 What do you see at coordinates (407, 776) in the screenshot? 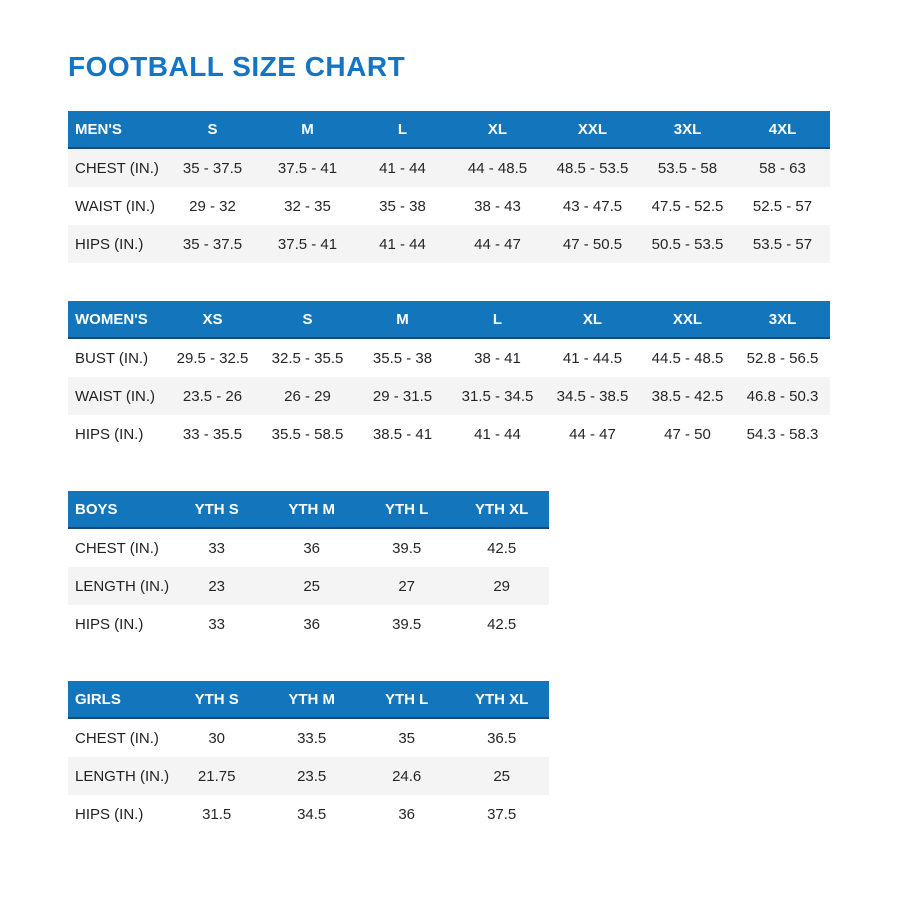
I see `measurement-value: 24.6` at bounding box center [407, 776].